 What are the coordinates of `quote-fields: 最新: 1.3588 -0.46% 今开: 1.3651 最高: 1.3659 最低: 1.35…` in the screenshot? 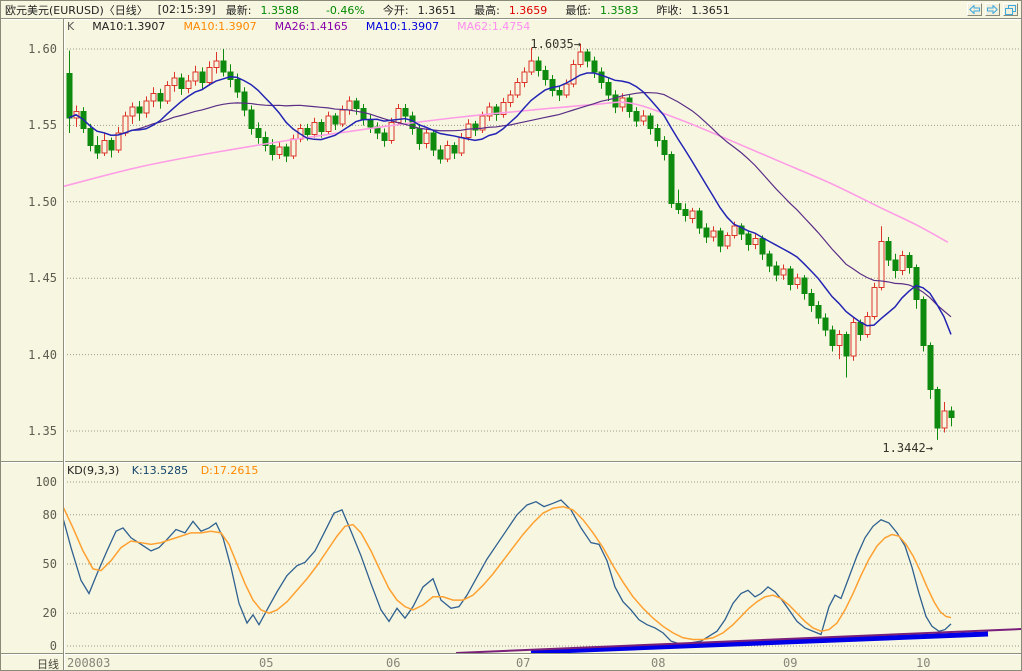 It's located at (487, 10).